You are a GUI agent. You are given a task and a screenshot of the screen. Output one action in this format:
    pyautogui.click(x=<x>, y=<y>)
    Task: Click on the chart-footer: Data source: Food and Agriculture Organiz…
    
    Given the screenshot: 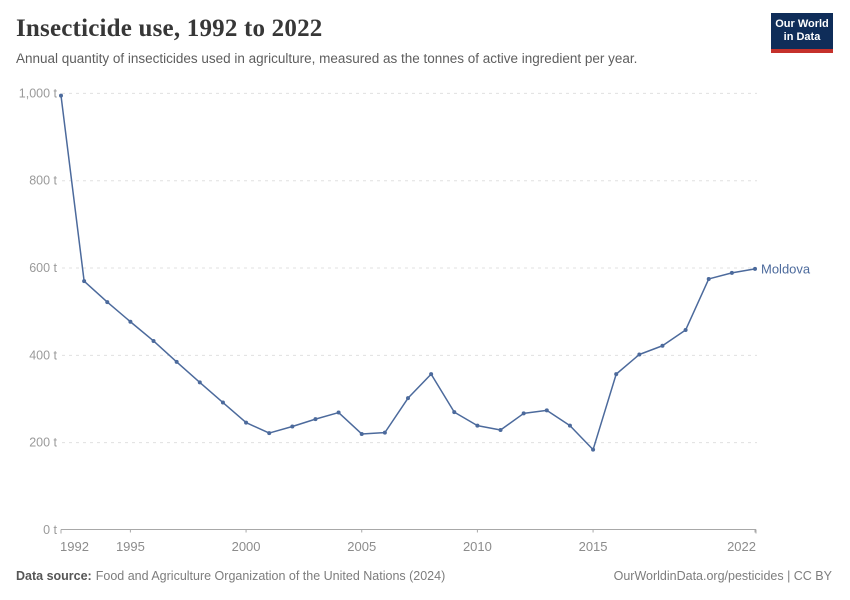 What is the action you would take?
    pyautogui.click(x=424, y=576)
    